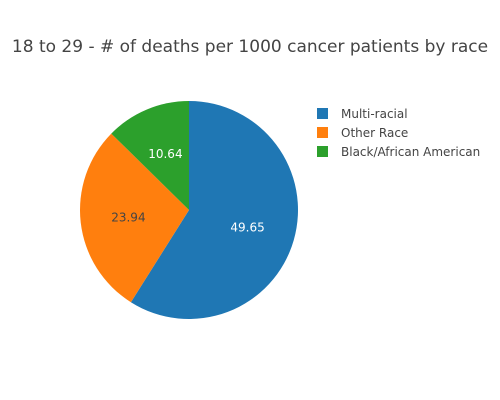  Describe the element at coordinates (410, 152) in the screenshot. I see `legend-label: Black/African American` at that location.